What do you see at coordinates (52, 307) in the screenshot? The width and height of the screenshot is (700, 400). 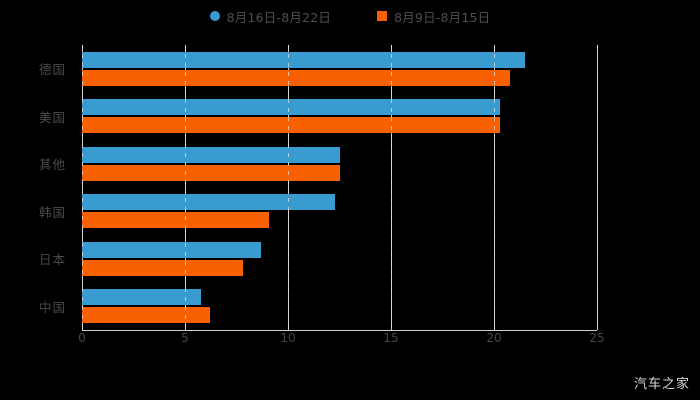 I see `y-axis-tick-label: 中国` at bounding box center [52, 307].